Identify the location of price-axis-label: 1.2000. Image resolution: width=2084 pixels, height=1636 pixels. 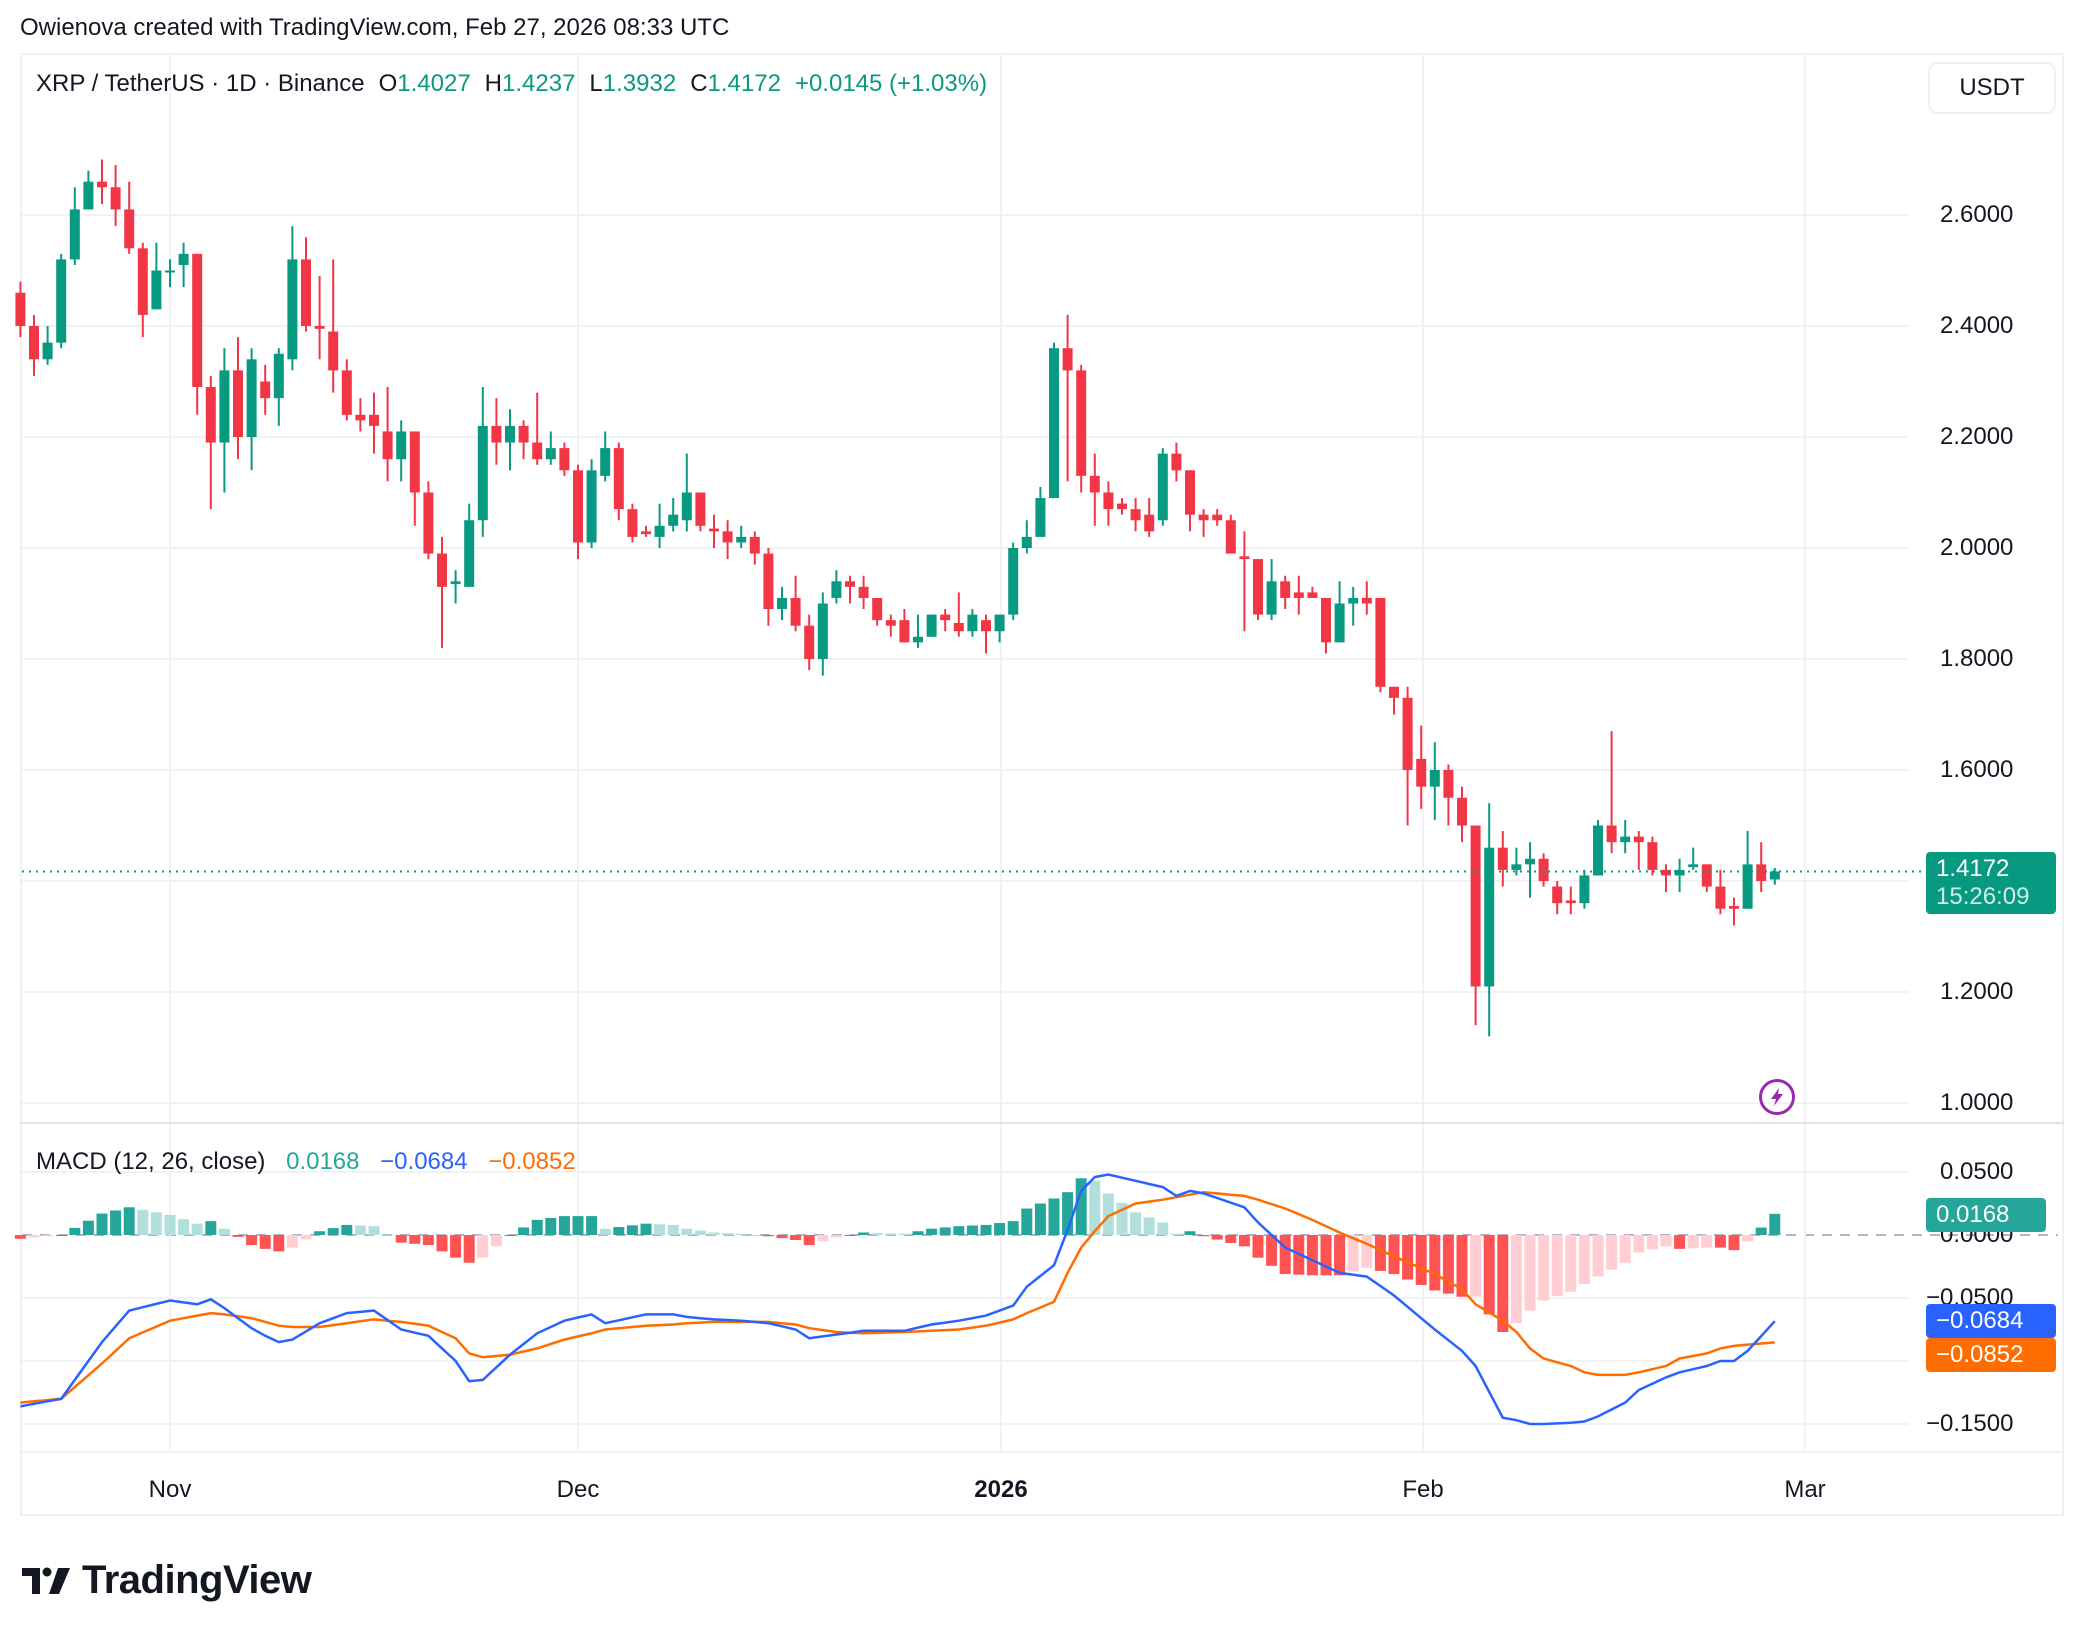
(1977, 991).